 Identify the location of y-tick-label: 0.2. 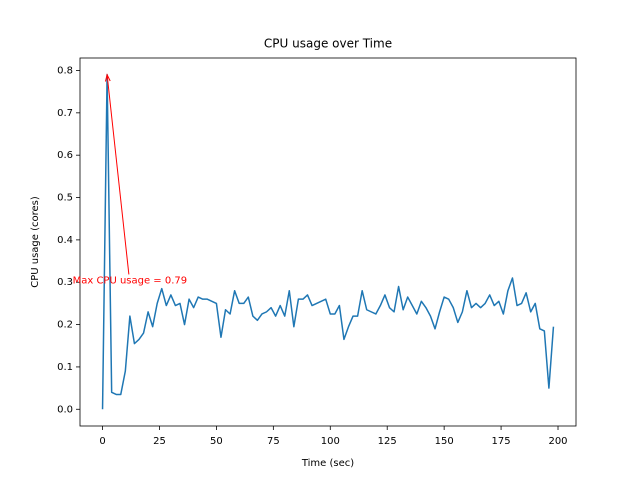
(65, 325).